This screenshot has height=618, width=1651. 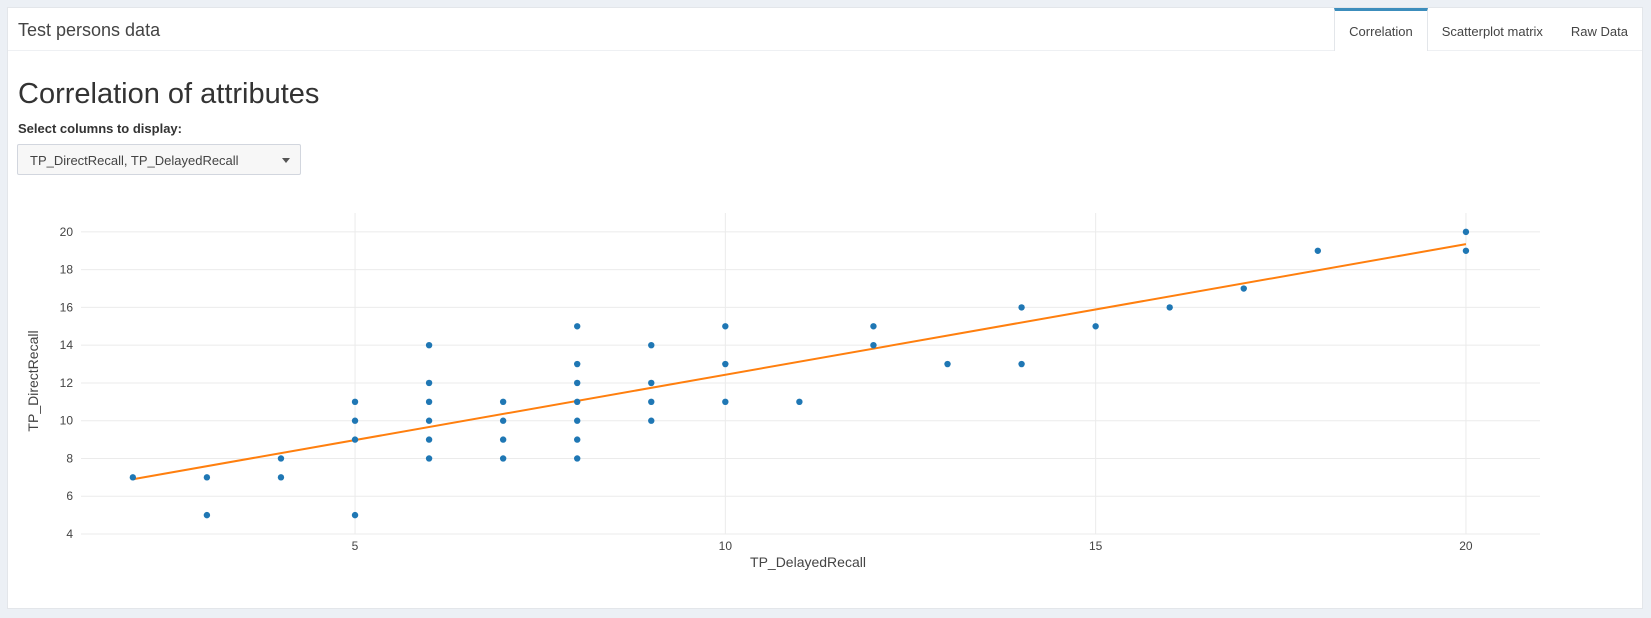 I want to click on x-tick-label: 20, so click(x=1466, y=546).